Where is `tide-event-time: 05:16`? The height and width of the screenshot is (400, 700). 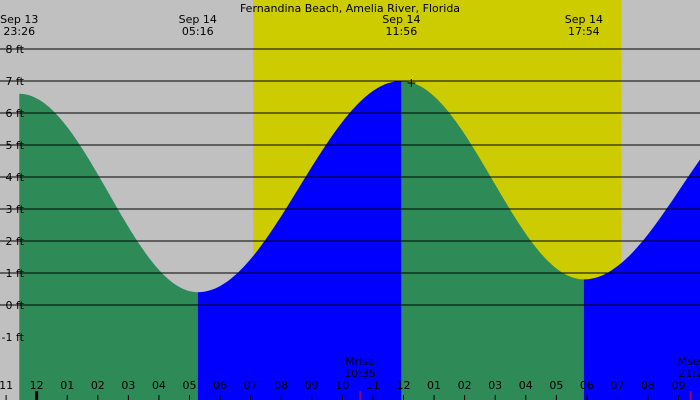 tide-event-time: 05:16 is located at coordinates (198, 31).